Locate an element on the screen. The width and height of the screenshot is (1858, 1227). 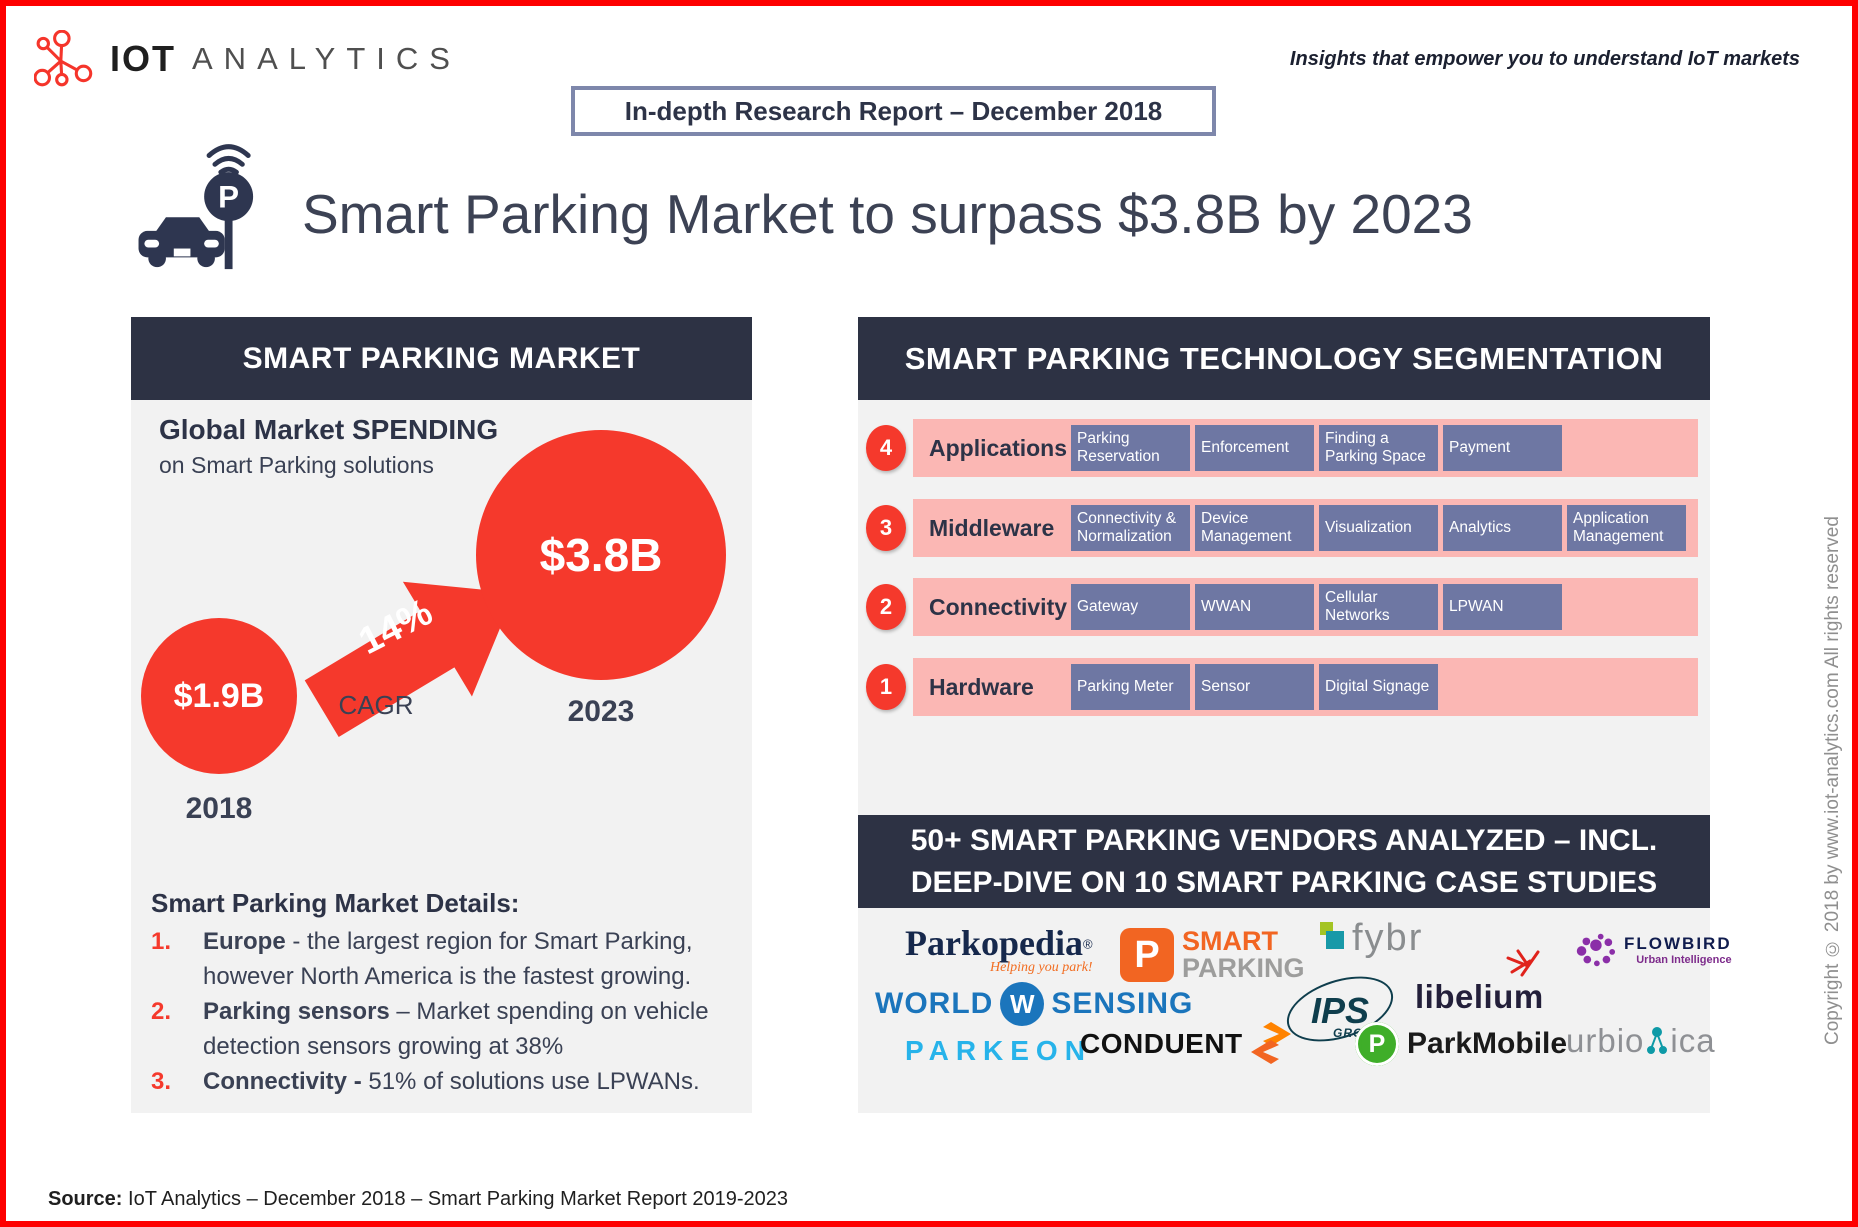
segment-tag: WWAN is located at coordinates (1254, 607).